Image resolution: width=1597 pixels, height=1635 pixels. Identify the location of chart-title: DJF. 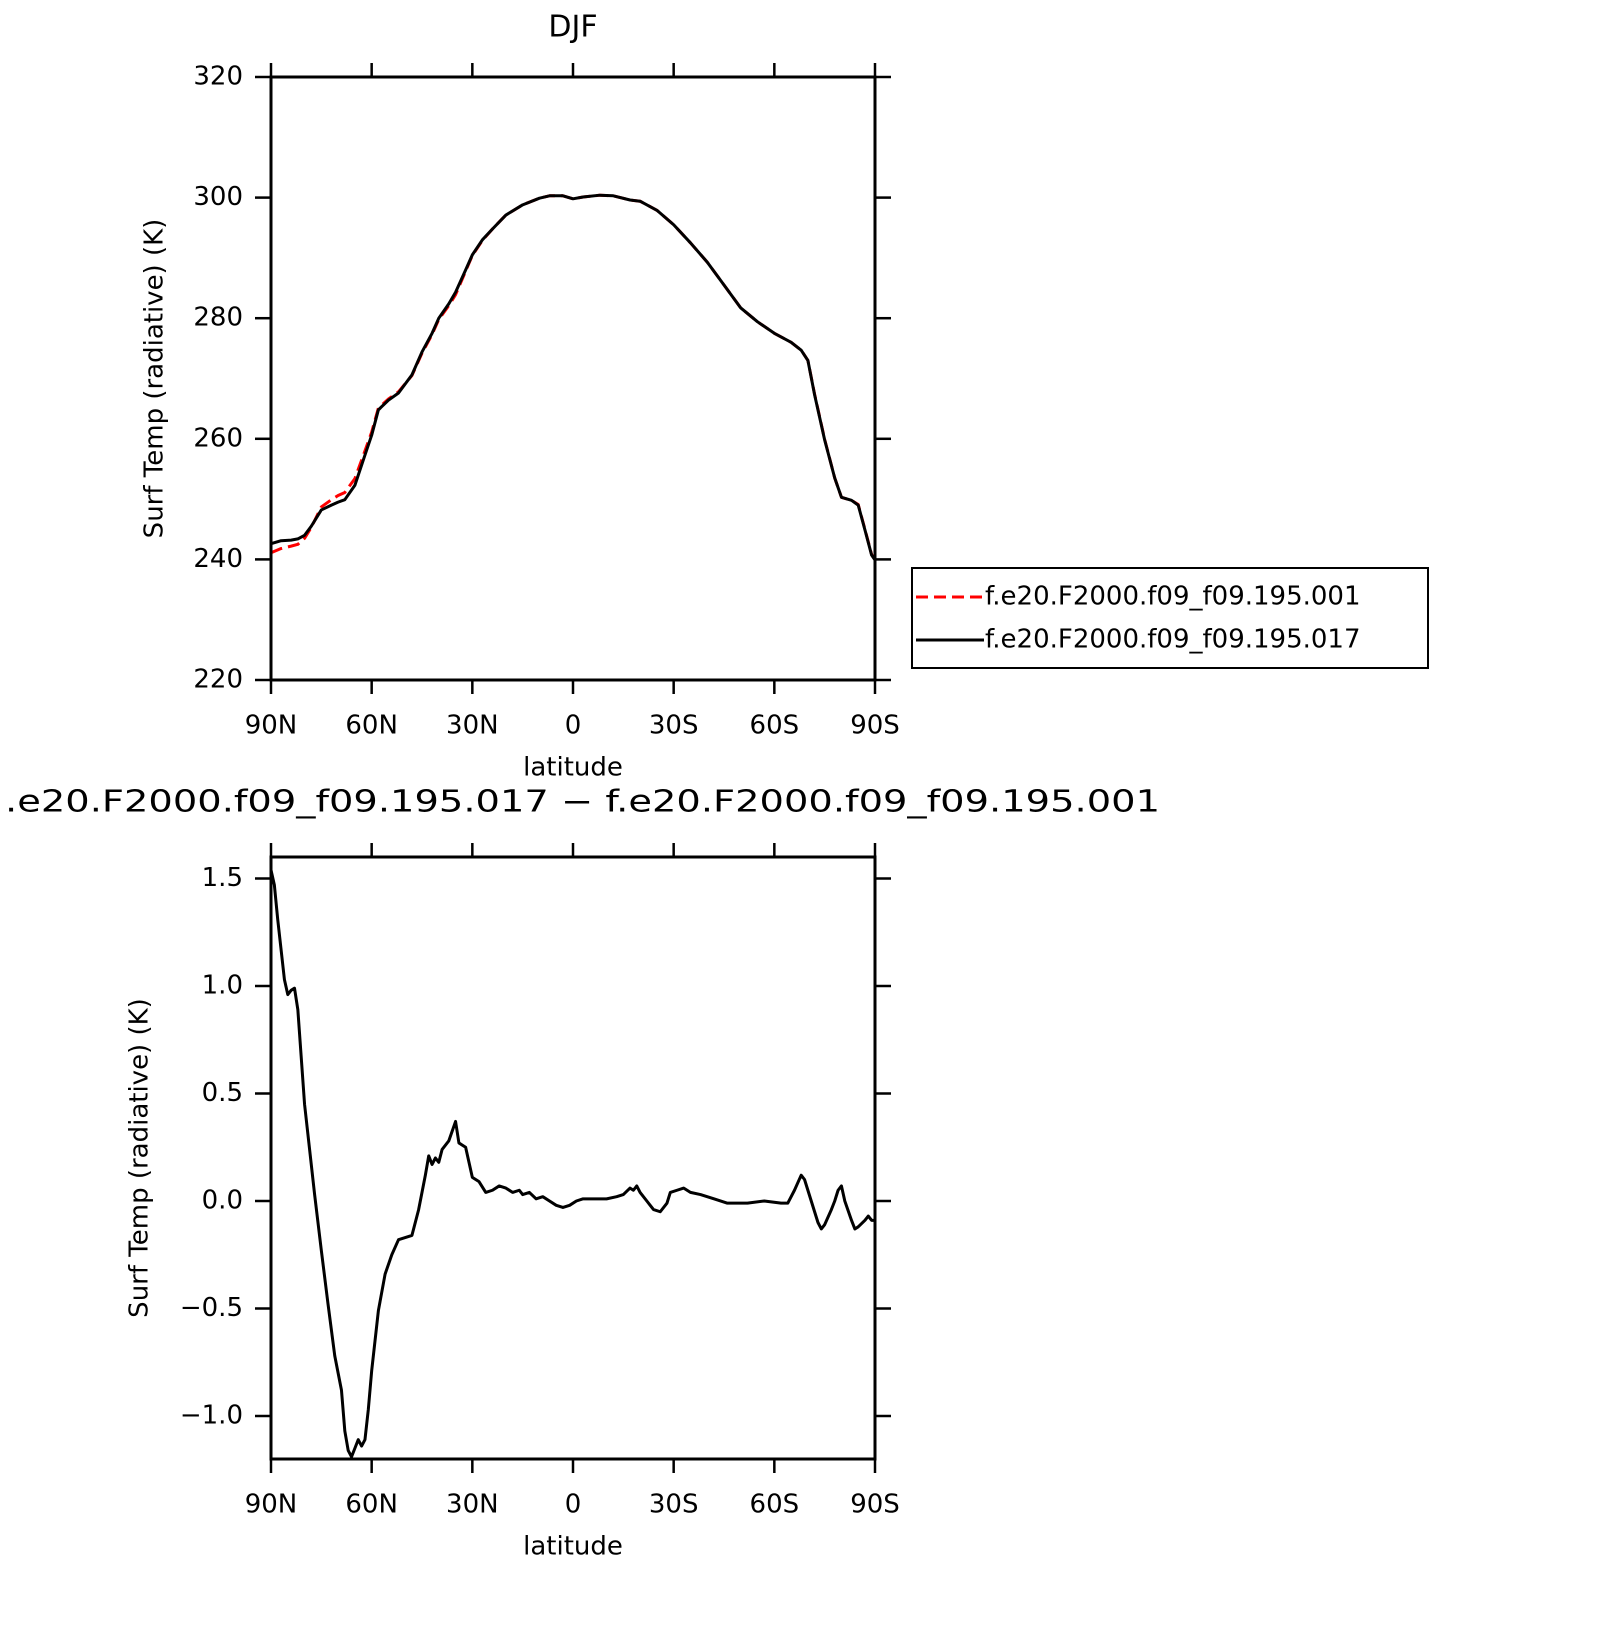
(572, 27).